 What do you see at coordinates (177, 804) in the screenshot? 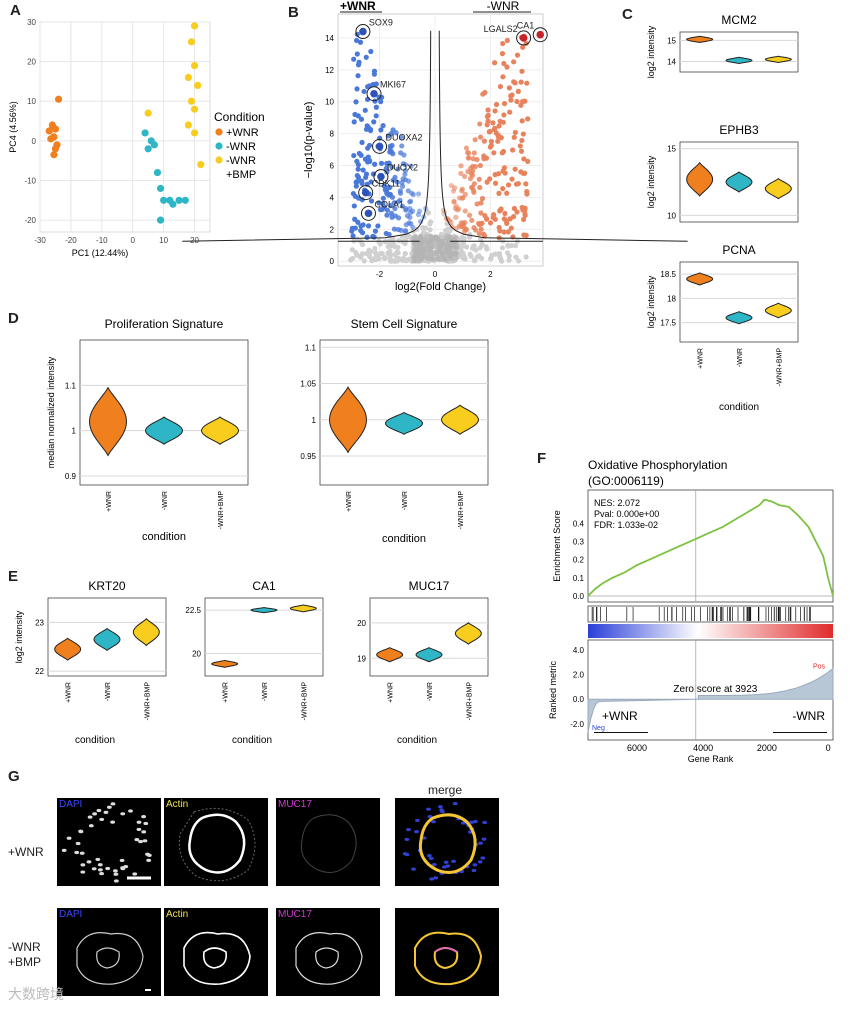
I see `channel-label: Actin` at bounding box center [177, 804].